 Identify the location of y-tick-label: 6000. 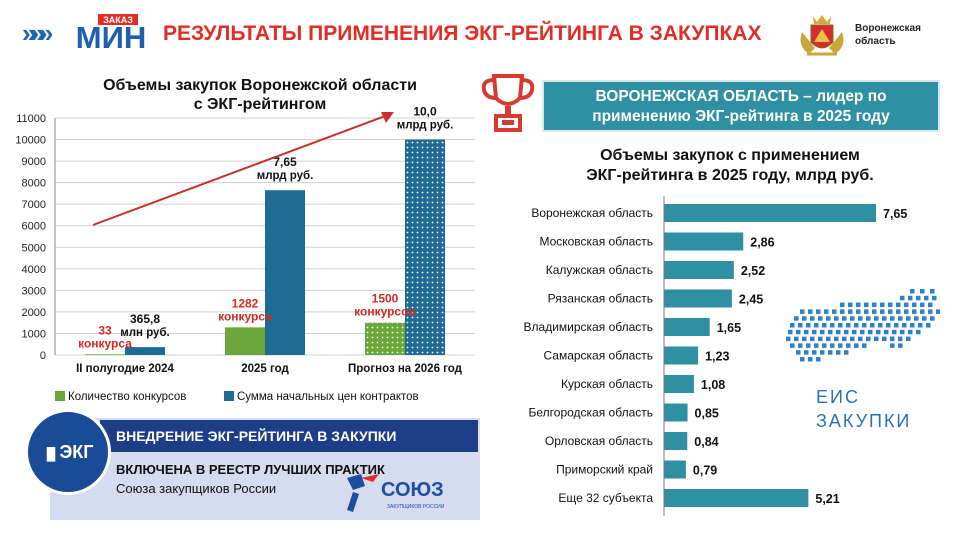
(34, 227).